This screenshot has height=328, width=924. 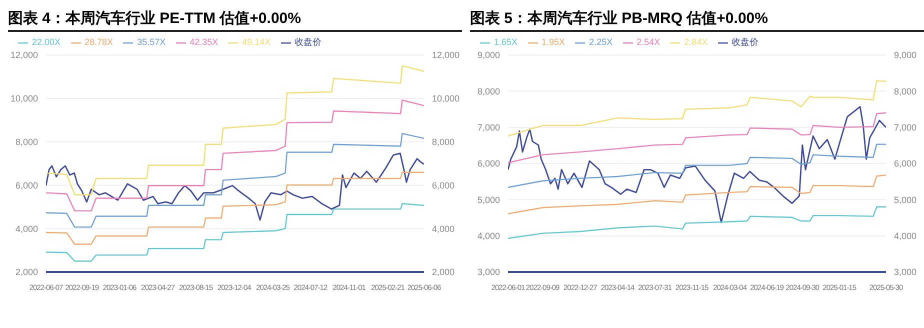 I want to click on y2-tick-label: 3,000, so click(x=905, y=272).